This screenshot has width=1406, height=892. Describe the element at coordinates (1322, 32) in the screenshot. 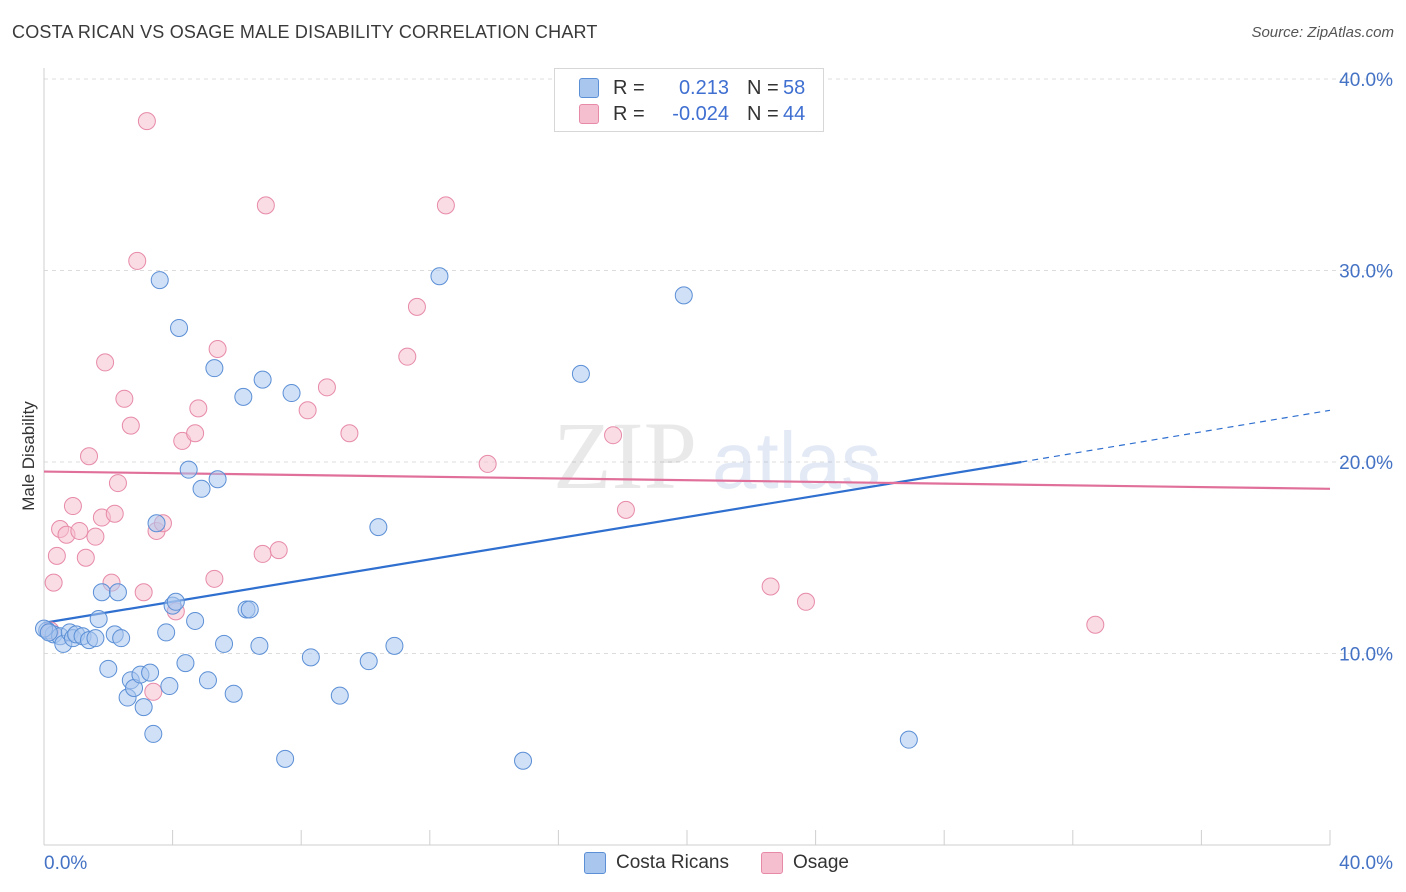

I see `source-label: Source: ZipAtlas.com` at that location.